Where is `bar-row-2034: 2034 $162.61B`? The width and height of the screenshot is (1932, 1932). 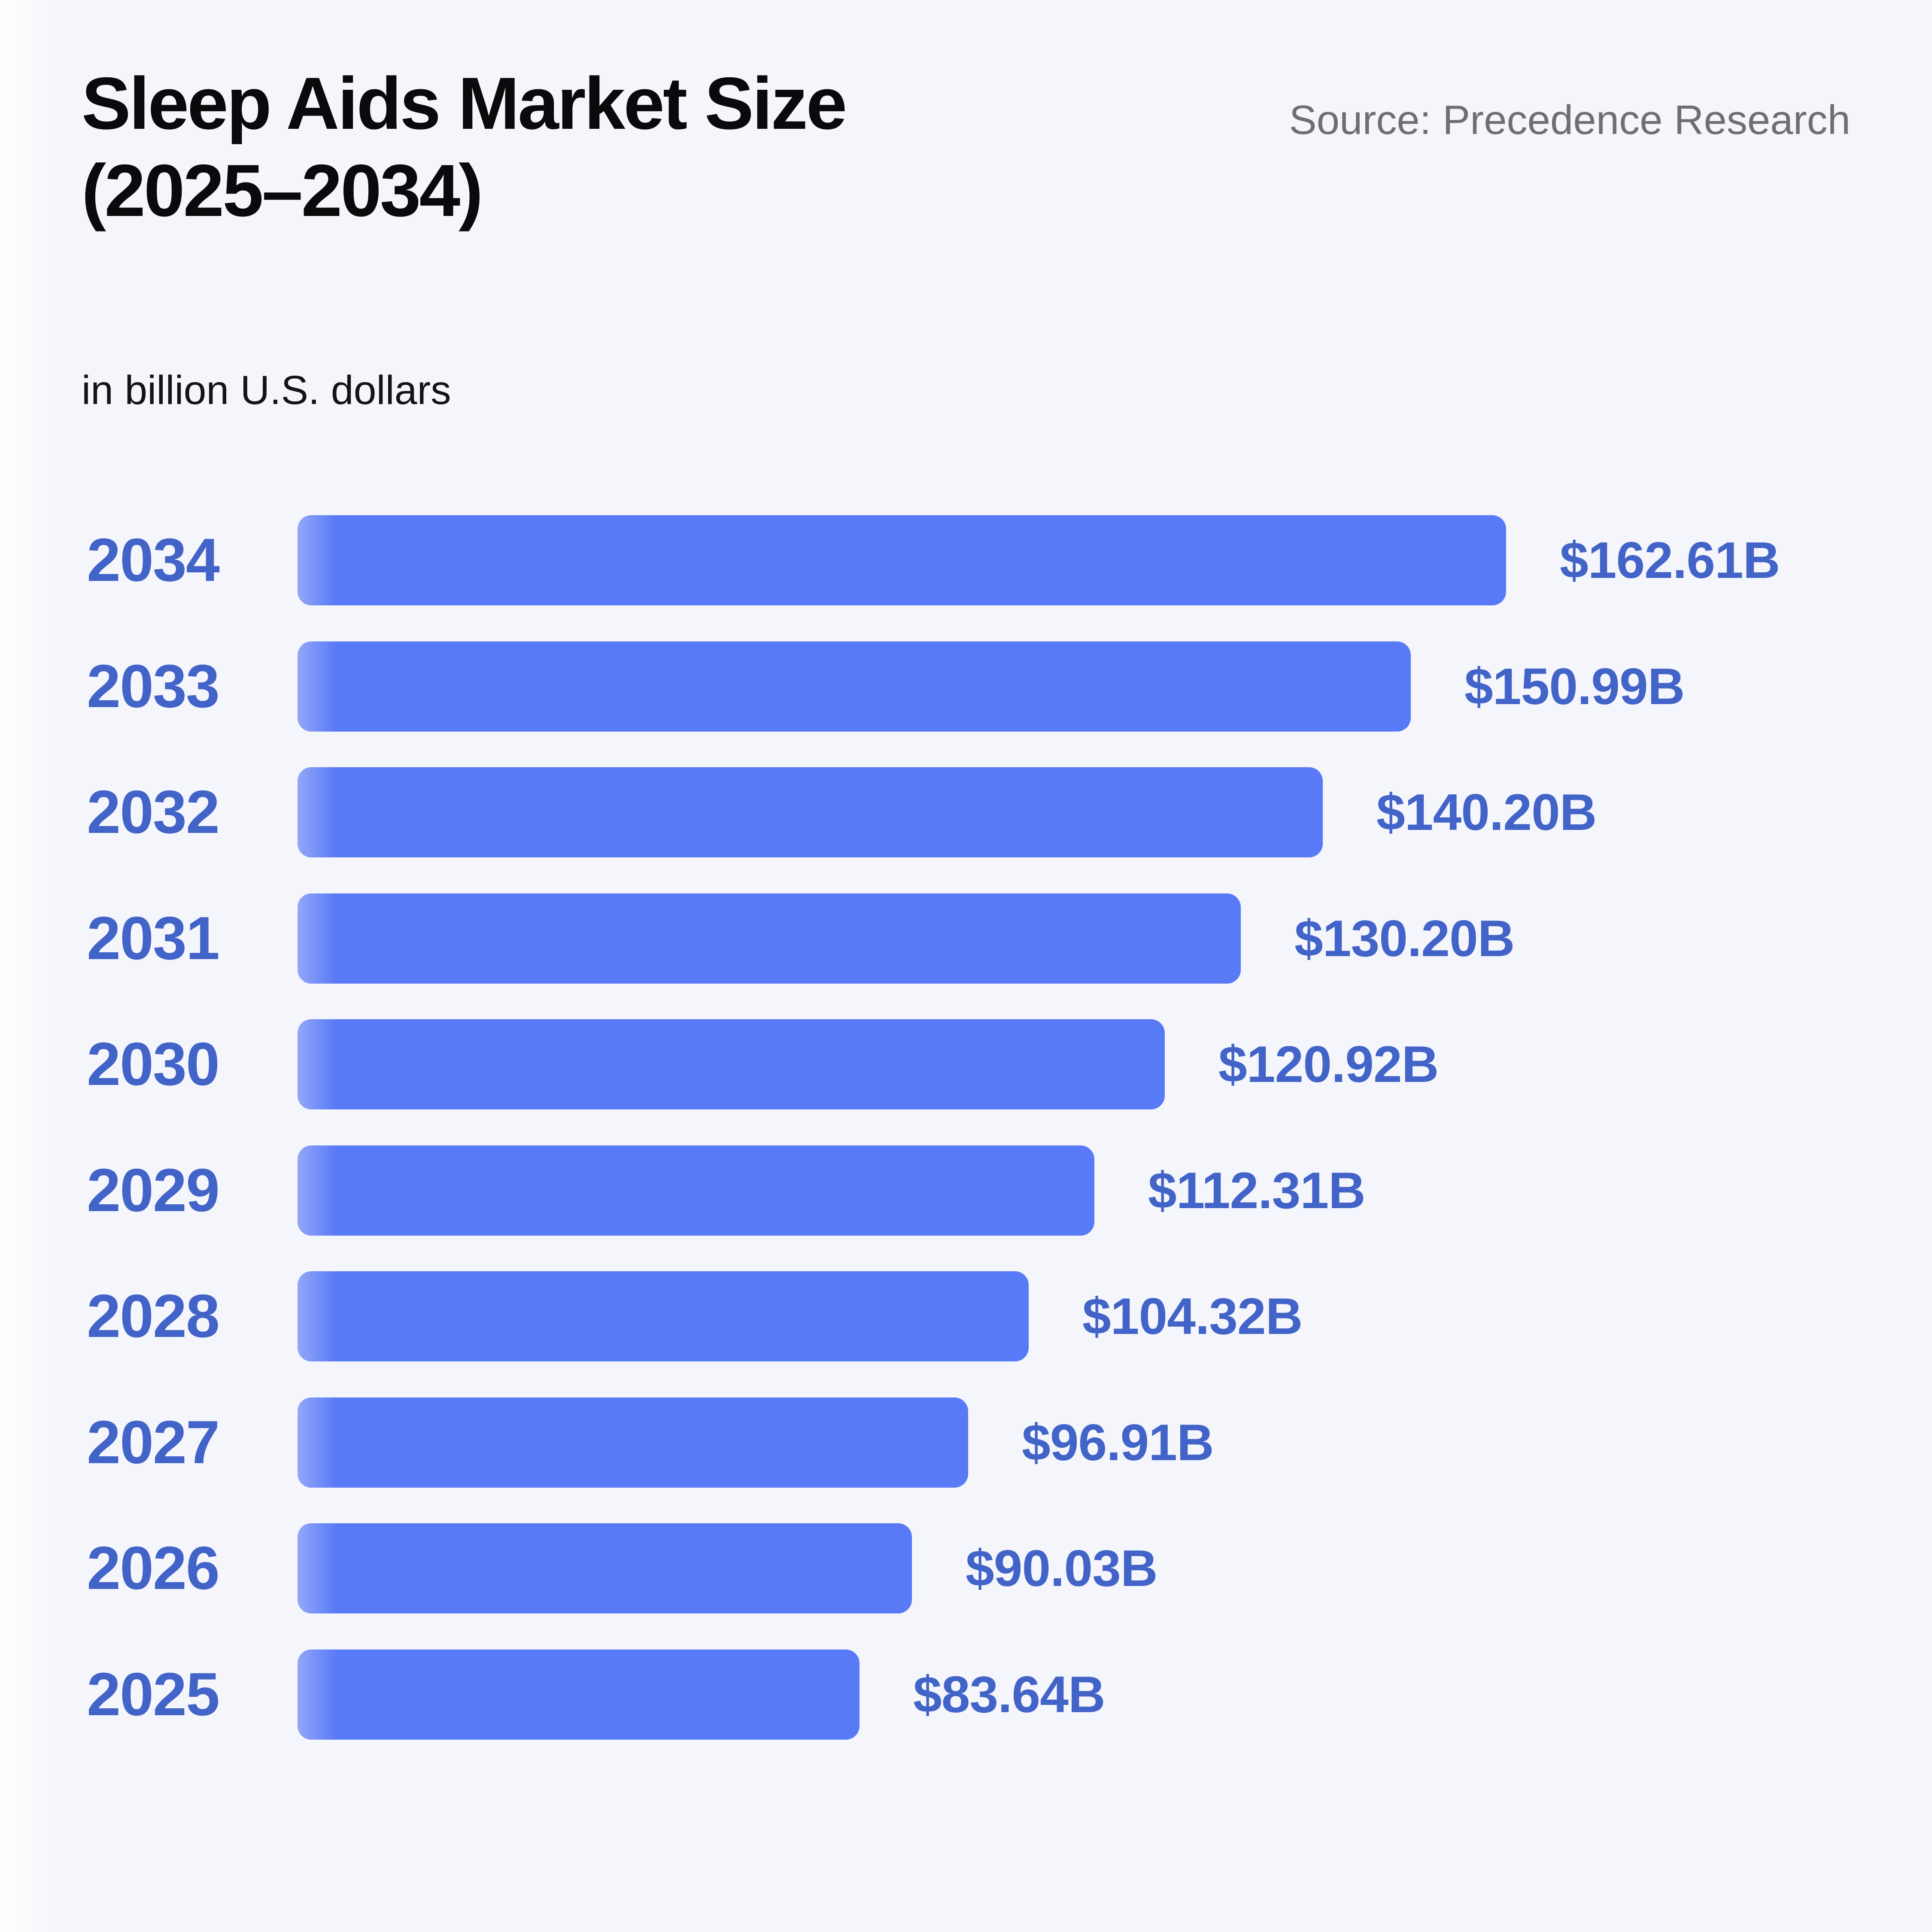 bar-row-2034: 2034 $162.61B is located at coordinates (966, 560).